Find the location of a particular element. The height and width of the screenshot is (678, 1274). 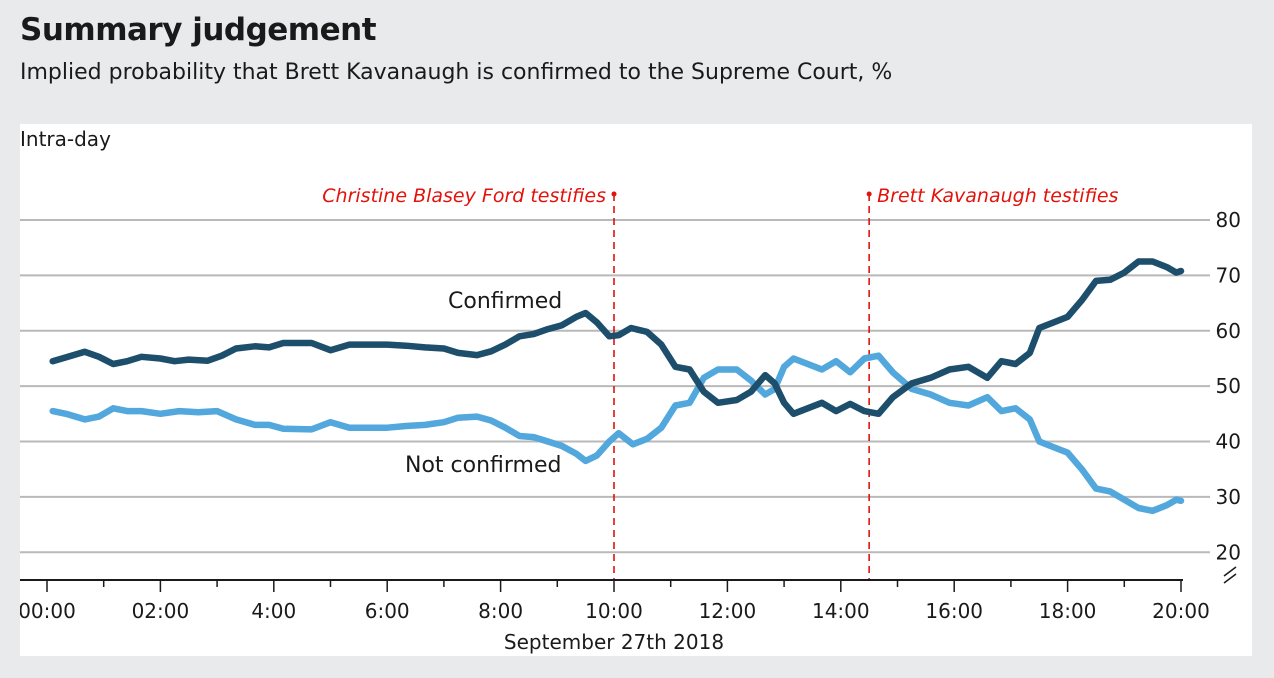

x-axis-title: September 27th 2018 is located at coordinates (614, 642).